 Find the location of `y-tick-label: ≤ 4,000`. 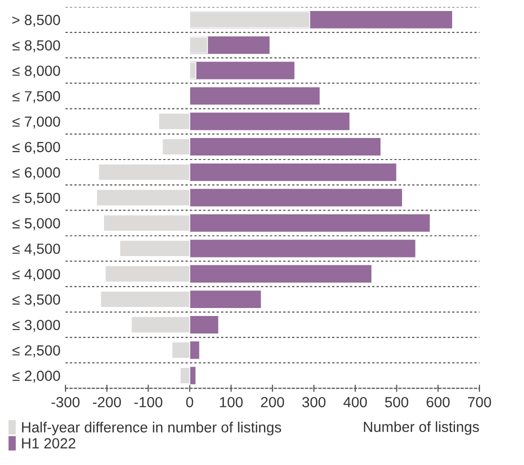

y-tick-label: ≤ 4,000 is located at coordinates (36, 275).